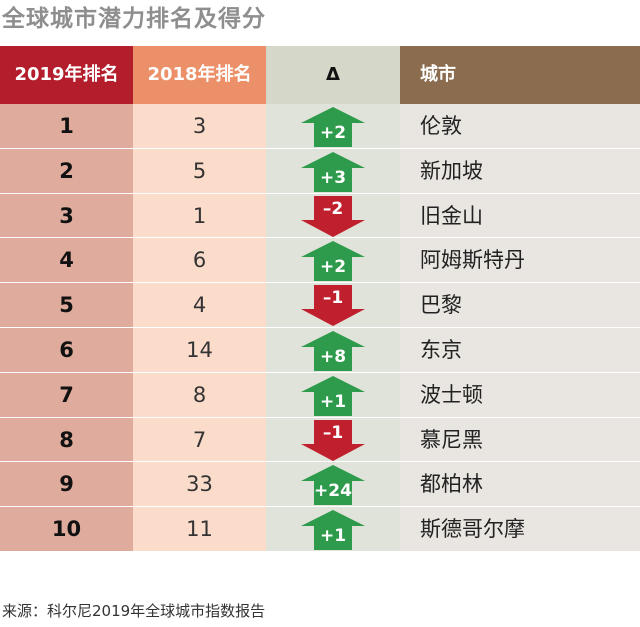  I want to click on rank-2019: 3, so click(66, 216).